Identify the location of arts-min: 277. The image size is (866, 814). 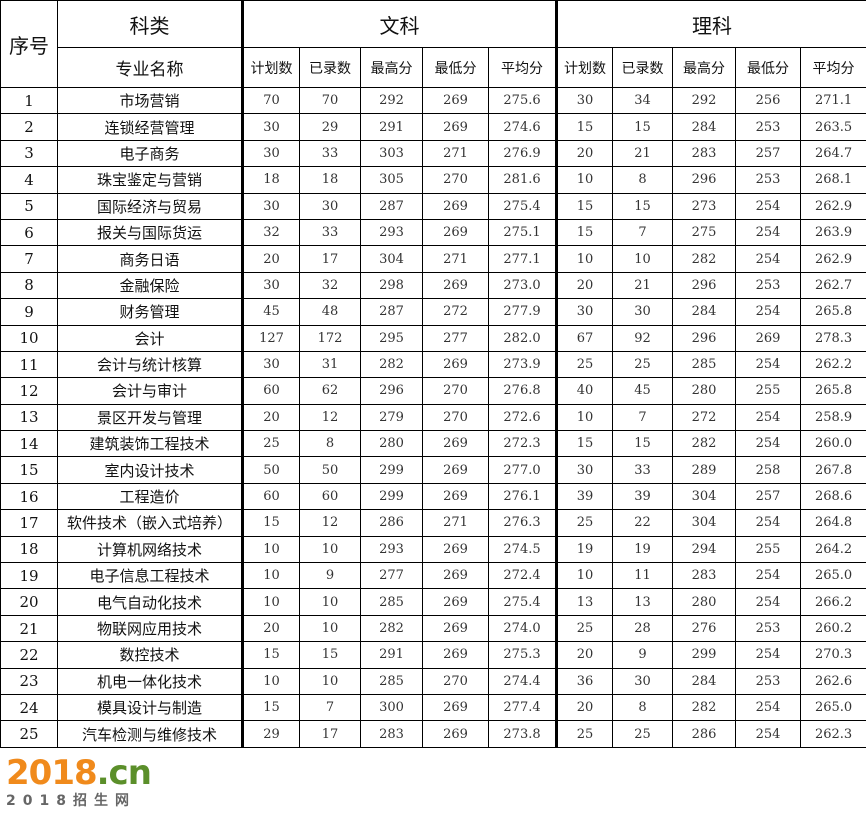
(456, 338).